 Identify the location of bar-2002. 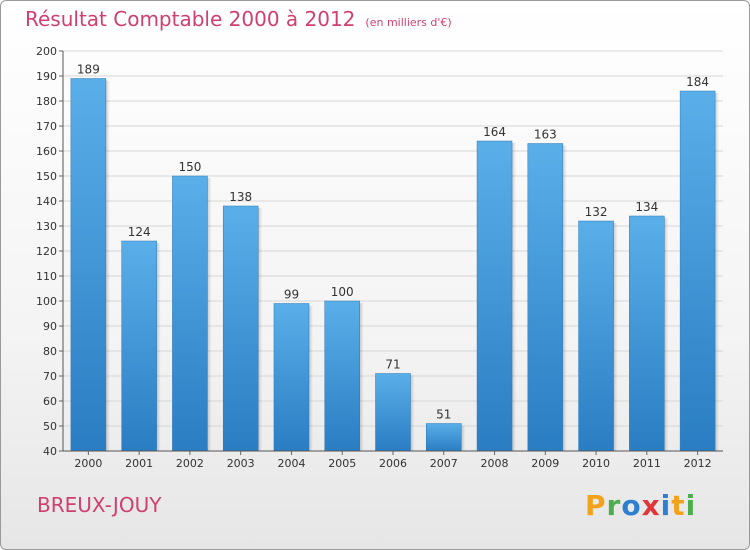
(190, 313).